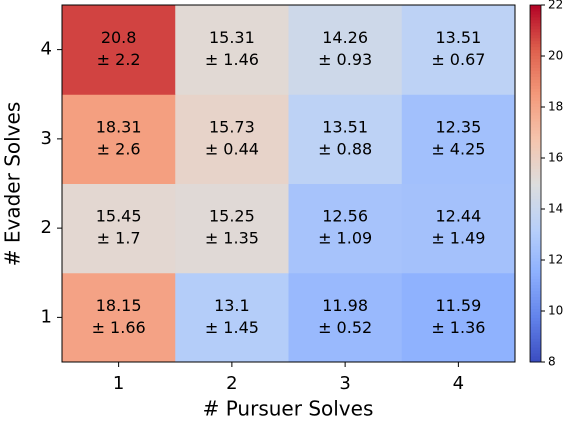 This screenshot has height=427, width=585. Describe the element at coordinates (458, 305) in the screenshot. I see `cell-value: 11.59` at that location.